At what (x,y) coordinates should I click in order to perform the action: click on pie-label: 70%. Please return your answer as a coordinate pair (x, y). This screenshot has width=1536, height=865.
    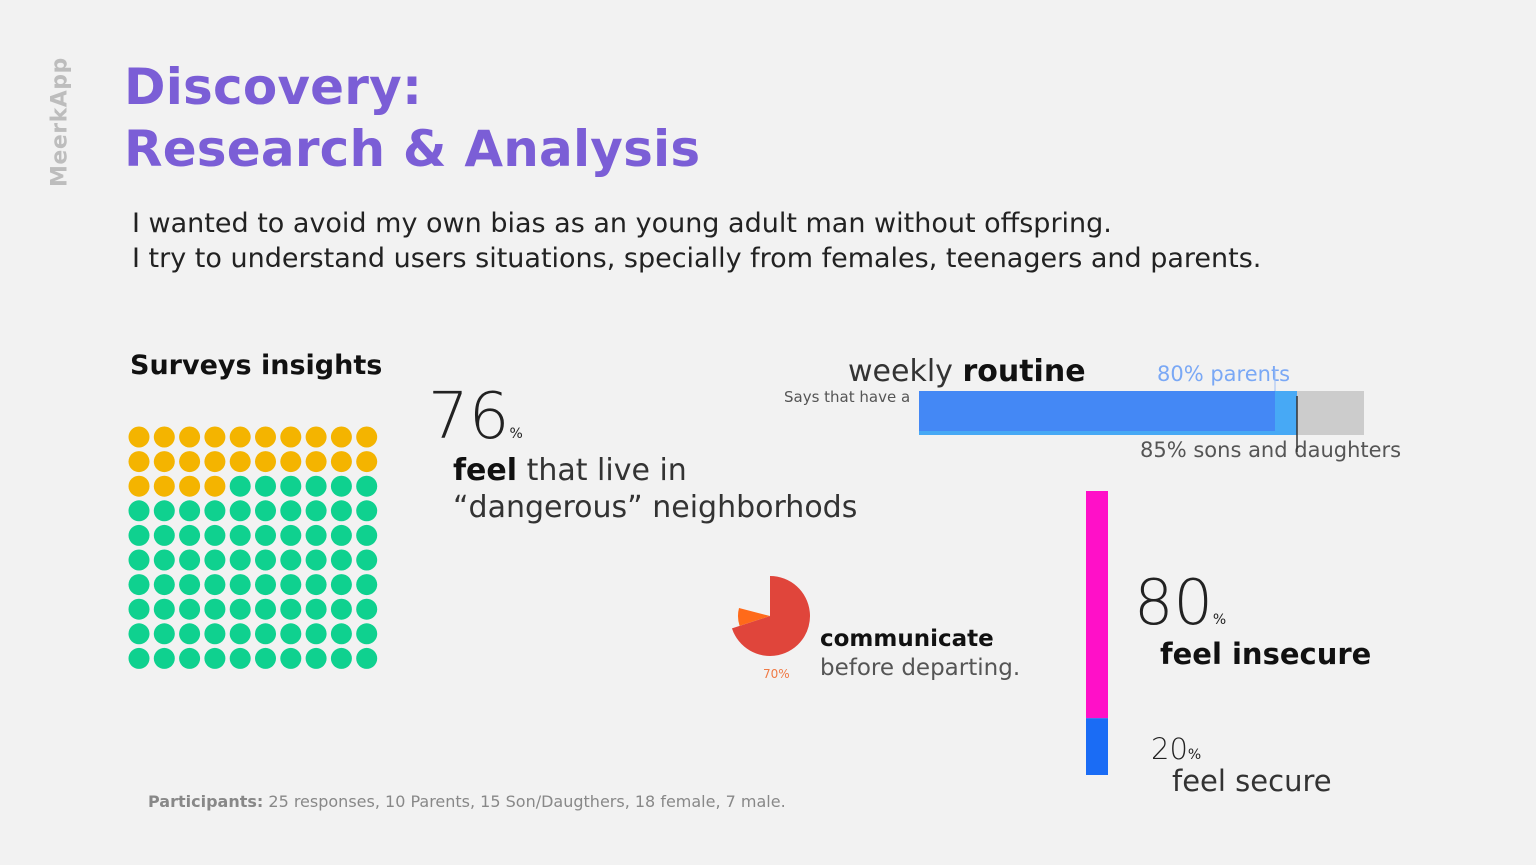
    Looking at the image, I should click on (776, 674).